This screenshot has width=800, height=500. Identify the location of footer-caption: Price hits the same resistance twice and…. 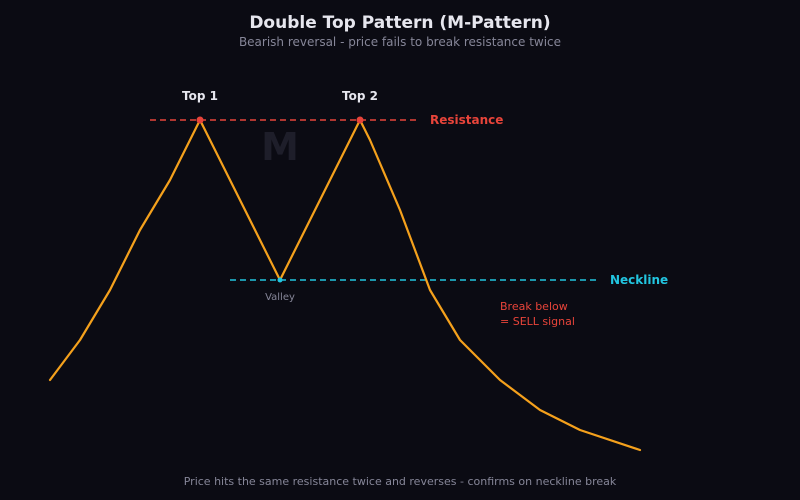
(400, 481).